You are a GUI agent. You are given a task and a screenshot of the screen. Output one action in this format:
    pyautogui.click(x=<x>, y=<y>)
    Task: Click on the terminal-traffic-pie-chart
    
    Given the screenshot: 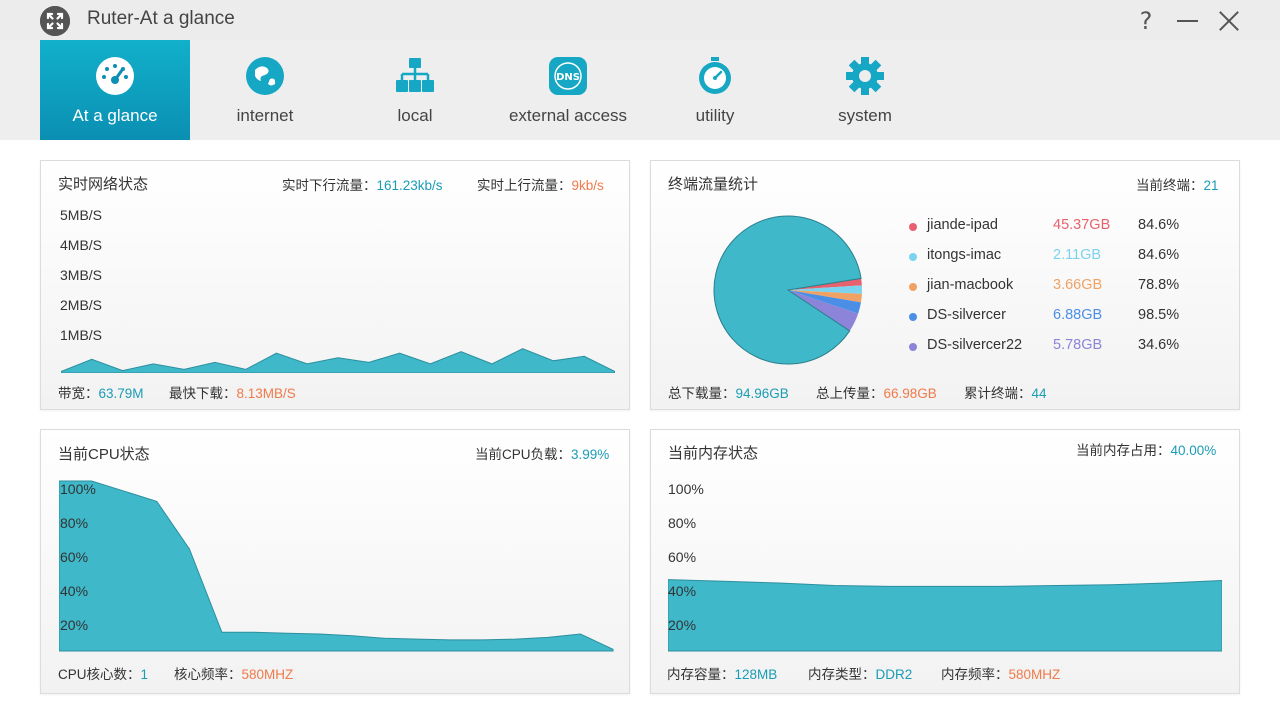 What is the action you would take?
    pyautogui.click(x=787, y=290)
    